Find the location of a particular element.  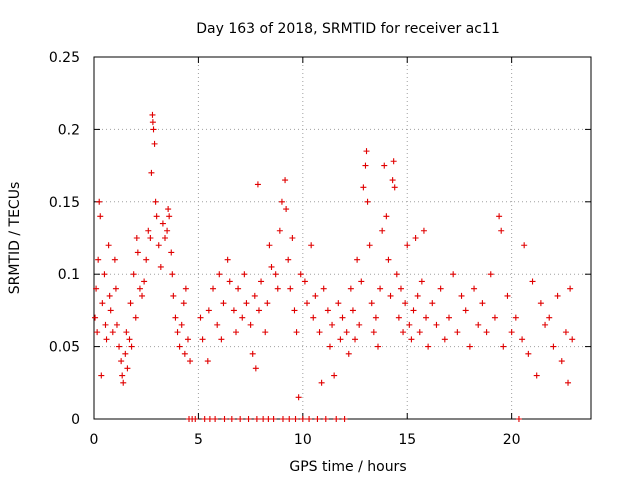

y-tick-label: 0.15 is located at coordinates (64, 203).